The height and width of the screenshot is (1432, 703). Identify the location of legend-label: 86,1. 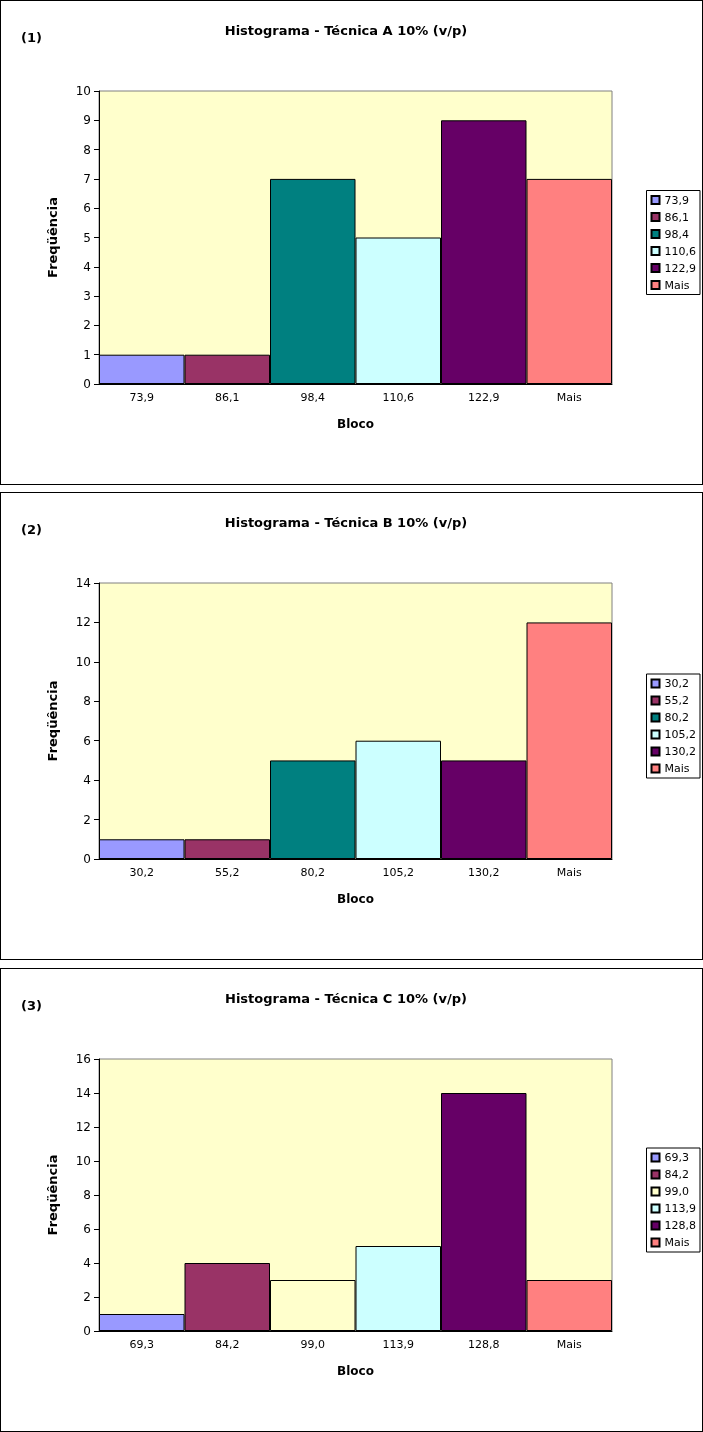
(677, 217).